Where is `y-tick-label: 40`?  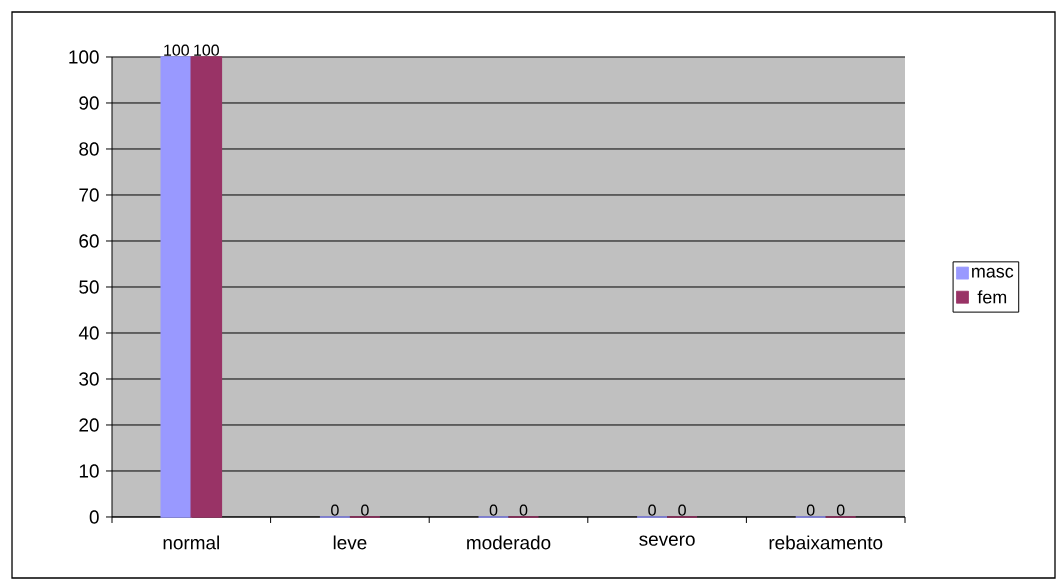 y-tick-label: 40 is located at coordinates (88, 333).